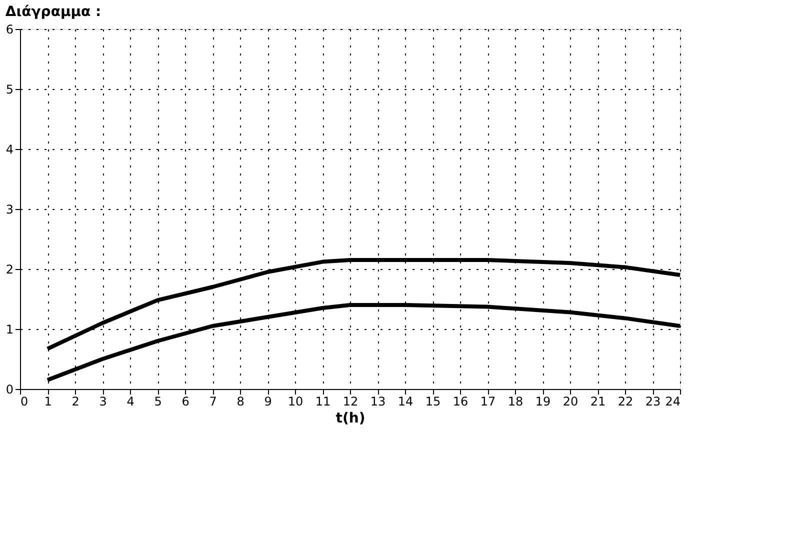  Describe the element at coordinates (186, 401) in the screenshot. I see `x-tick-label: 6` at that location.